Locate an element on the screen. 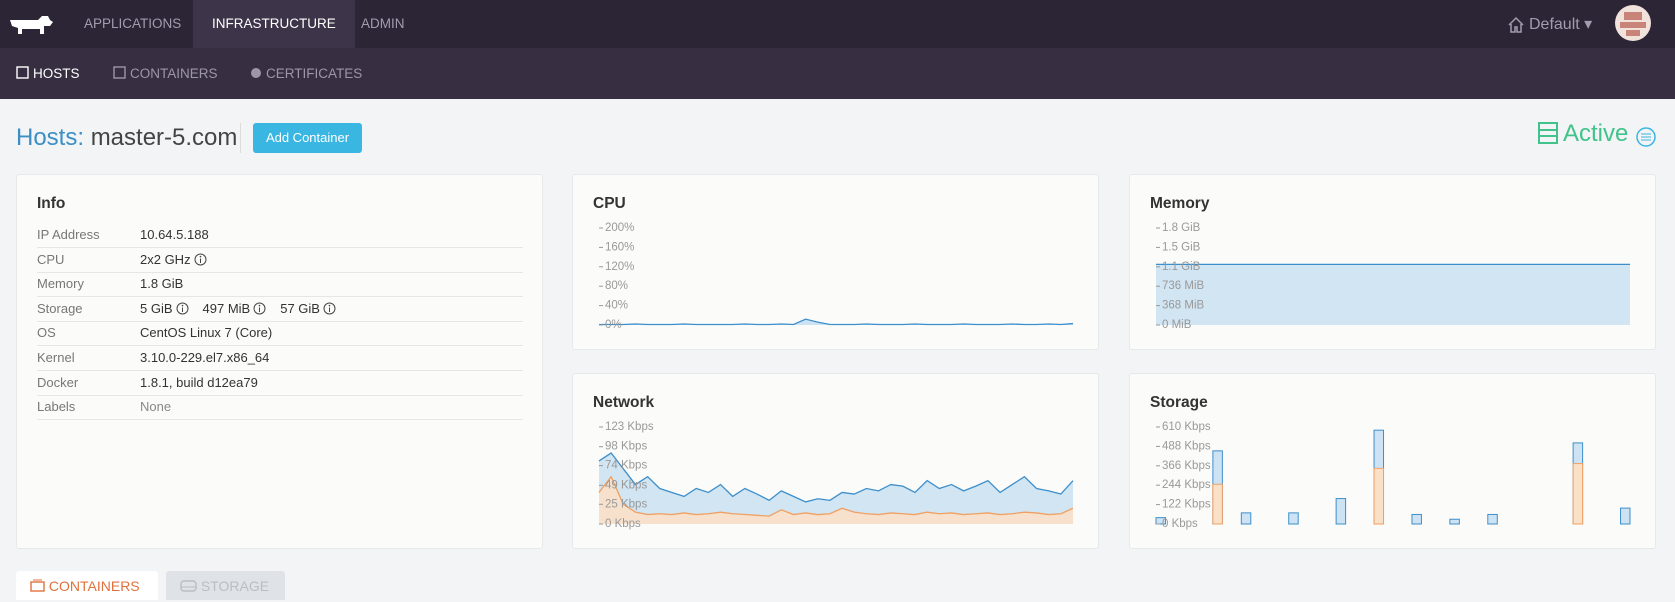  info-value: 1.8 GiB is located at coordinates (162, 284).